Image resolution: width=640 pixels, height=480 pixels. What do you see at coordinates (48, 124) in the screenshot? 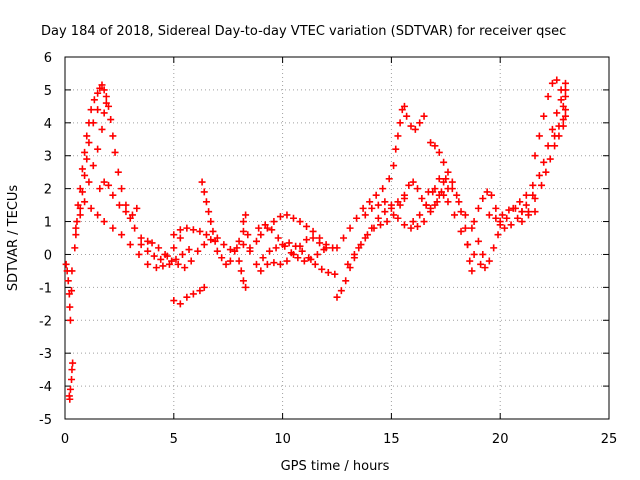
I see `y-tick-label: 4` at bounding box center [48, 124].